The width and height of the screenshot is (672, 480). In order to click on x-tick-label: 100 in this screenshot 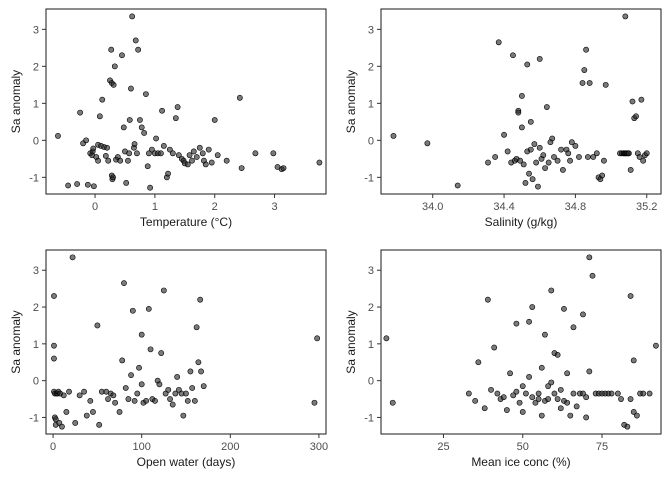, I will do `click(142, 447)`.